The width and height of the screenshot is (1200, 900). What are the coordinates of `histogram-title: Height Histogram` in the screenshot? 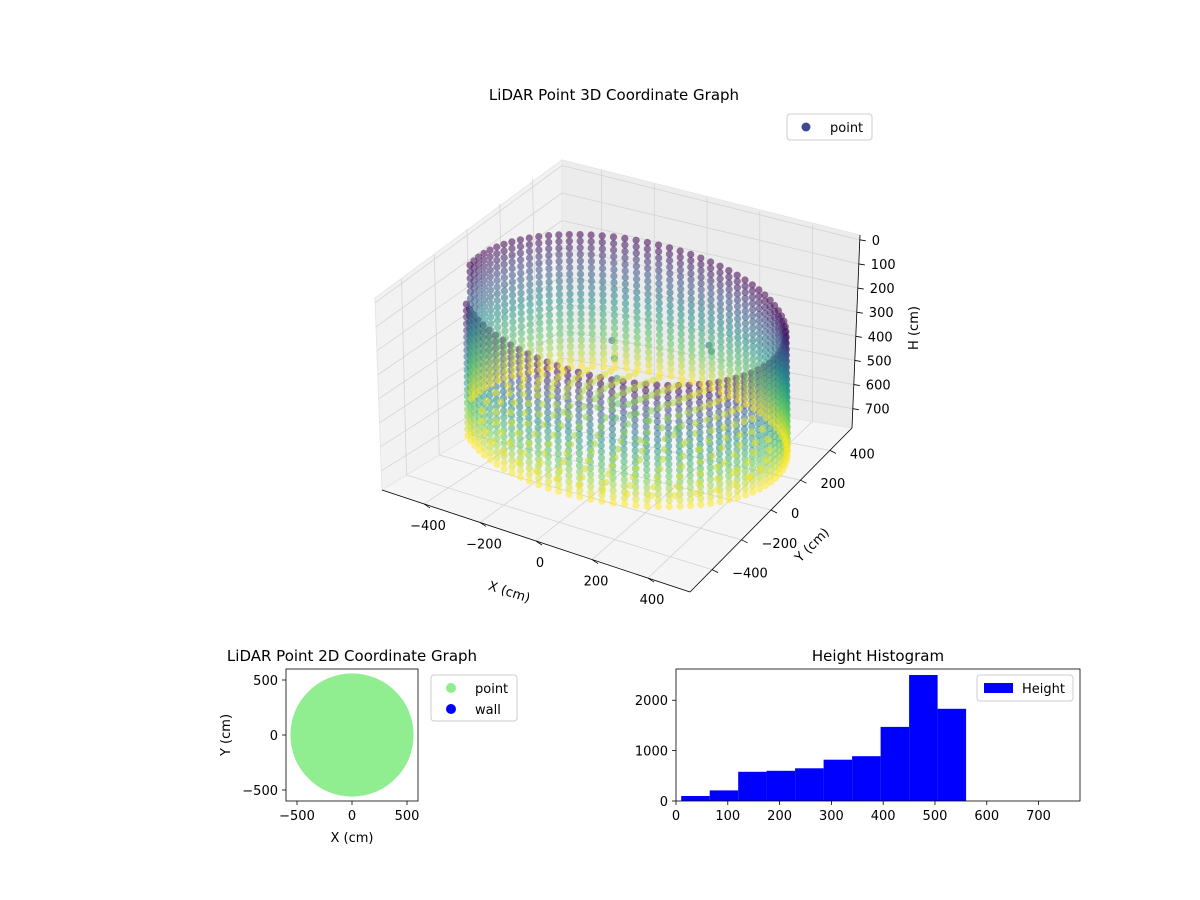 It's located at (878, 656).